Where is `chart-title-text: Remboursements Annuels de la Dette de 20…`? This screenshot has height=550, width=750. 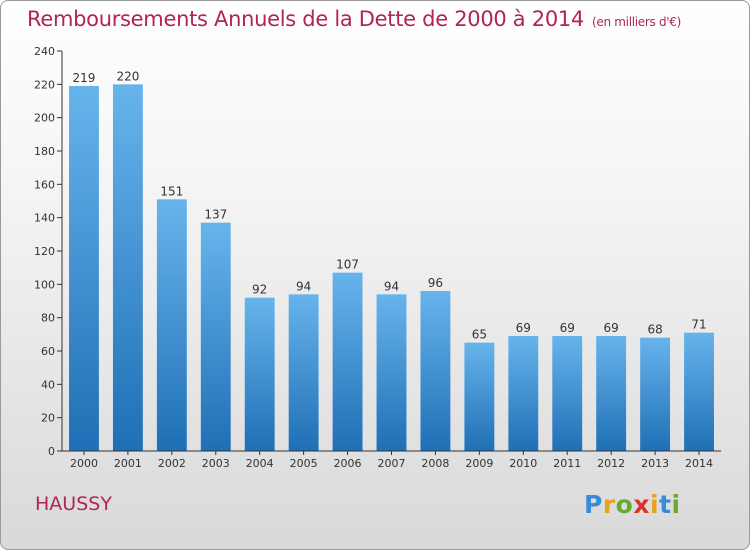 chart-title-text: Remboursements Annuels de la Dette de 20… is located at coordinates (305, 19).